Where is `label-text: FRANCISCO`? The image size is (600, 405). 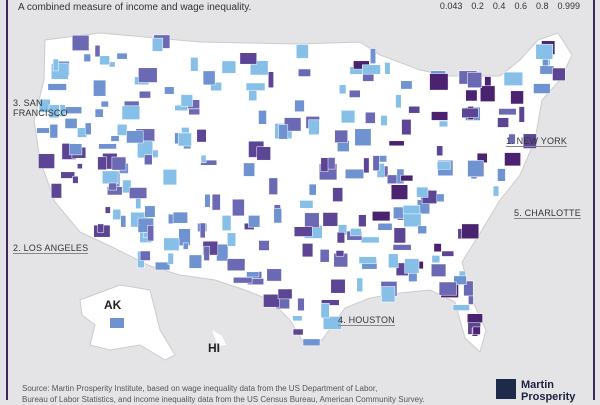
label-text: FRANCISCO is located at coordinates (40, 113).